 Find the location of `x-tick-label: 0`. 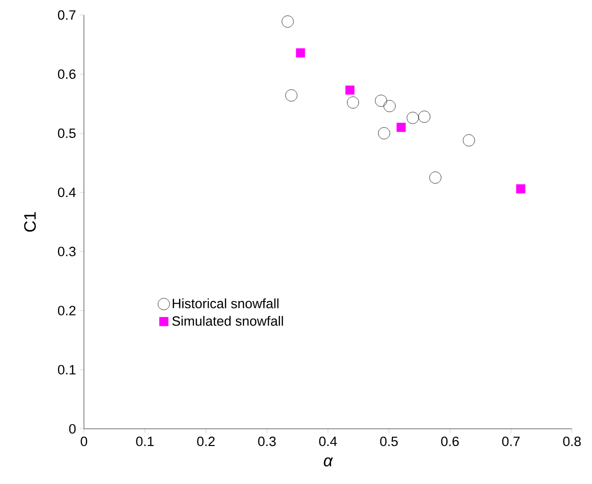

x-tick-label: 0 is located at coordinates (84, 441).